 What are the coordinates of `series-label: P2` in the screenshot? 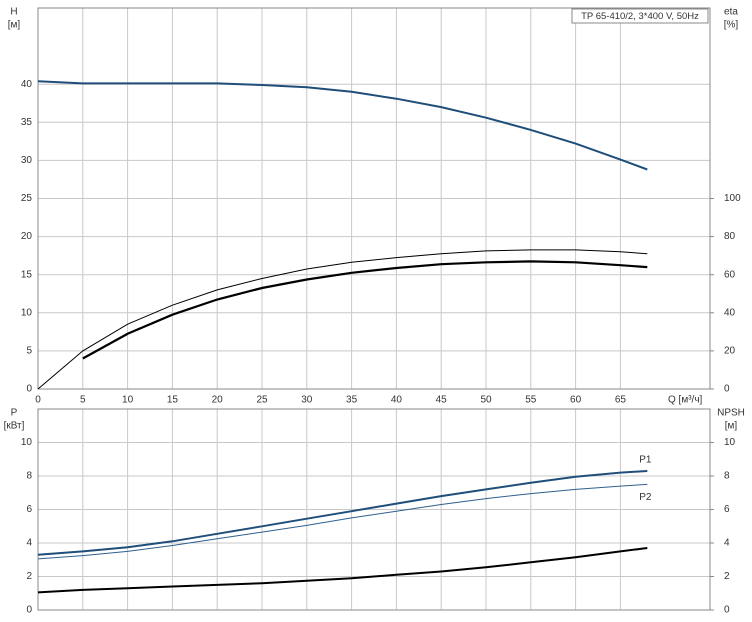 It's located at (645, 497).